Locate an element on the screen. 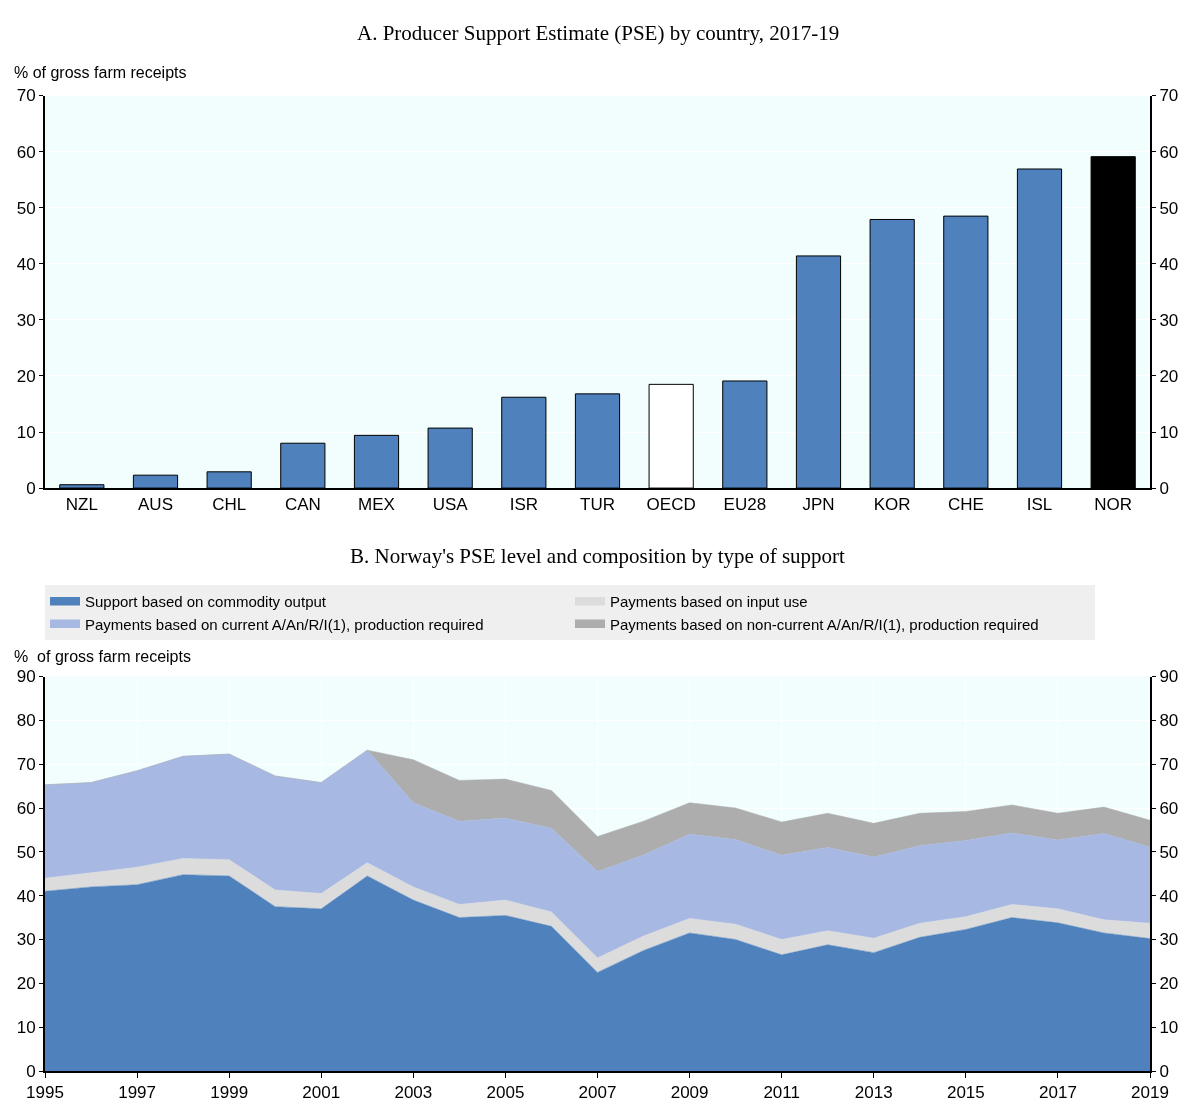 The image size is (1201, 1112). x-tick-label: USA is located at coordinates (450, 505).